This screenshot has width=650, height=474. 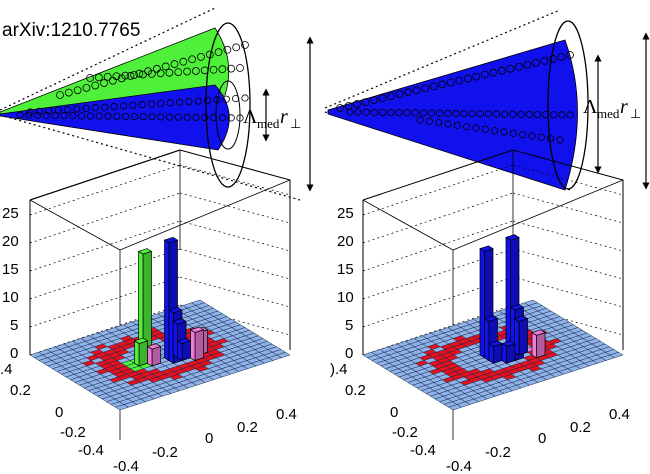 I want to click on y-tick: -0.4, so click(x=423, y=450).